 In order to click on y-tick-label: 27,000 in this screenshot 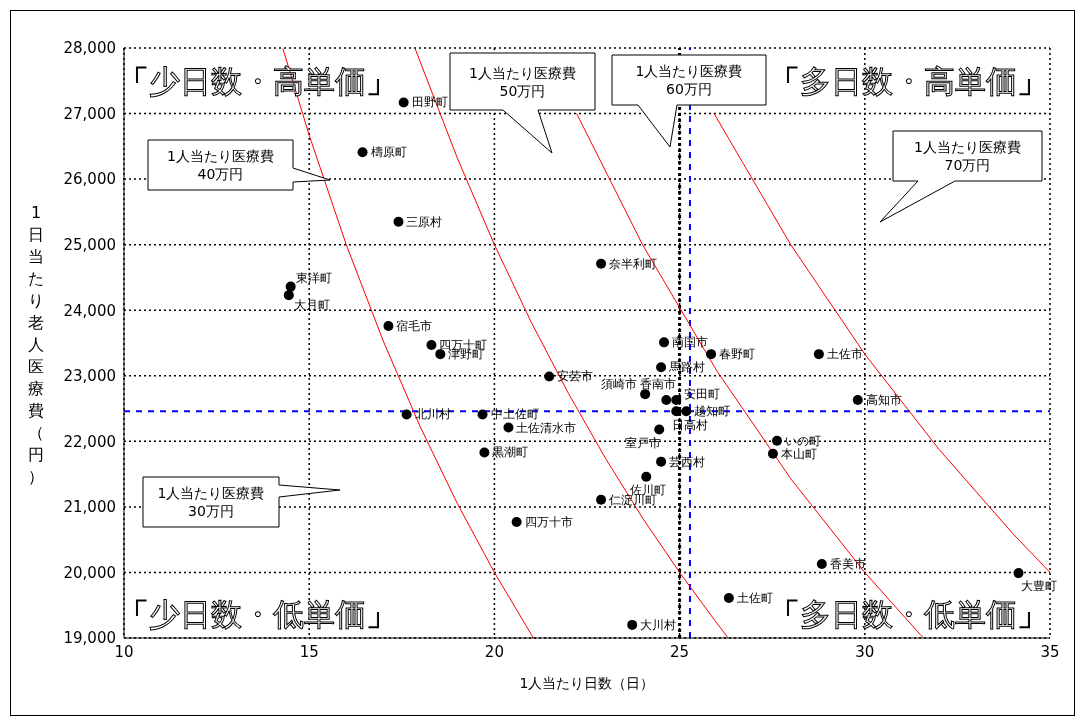, I will do `click(89, 113)`.